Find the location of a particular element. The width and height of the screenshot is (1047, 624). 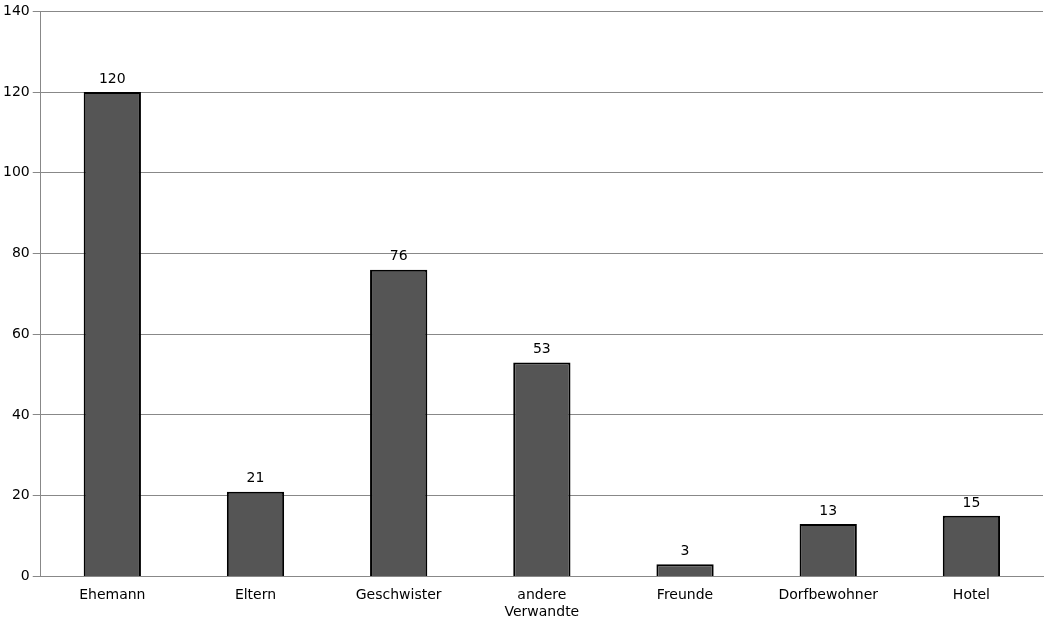

y-tick-label: 0 is located at coordinates (25, 575).